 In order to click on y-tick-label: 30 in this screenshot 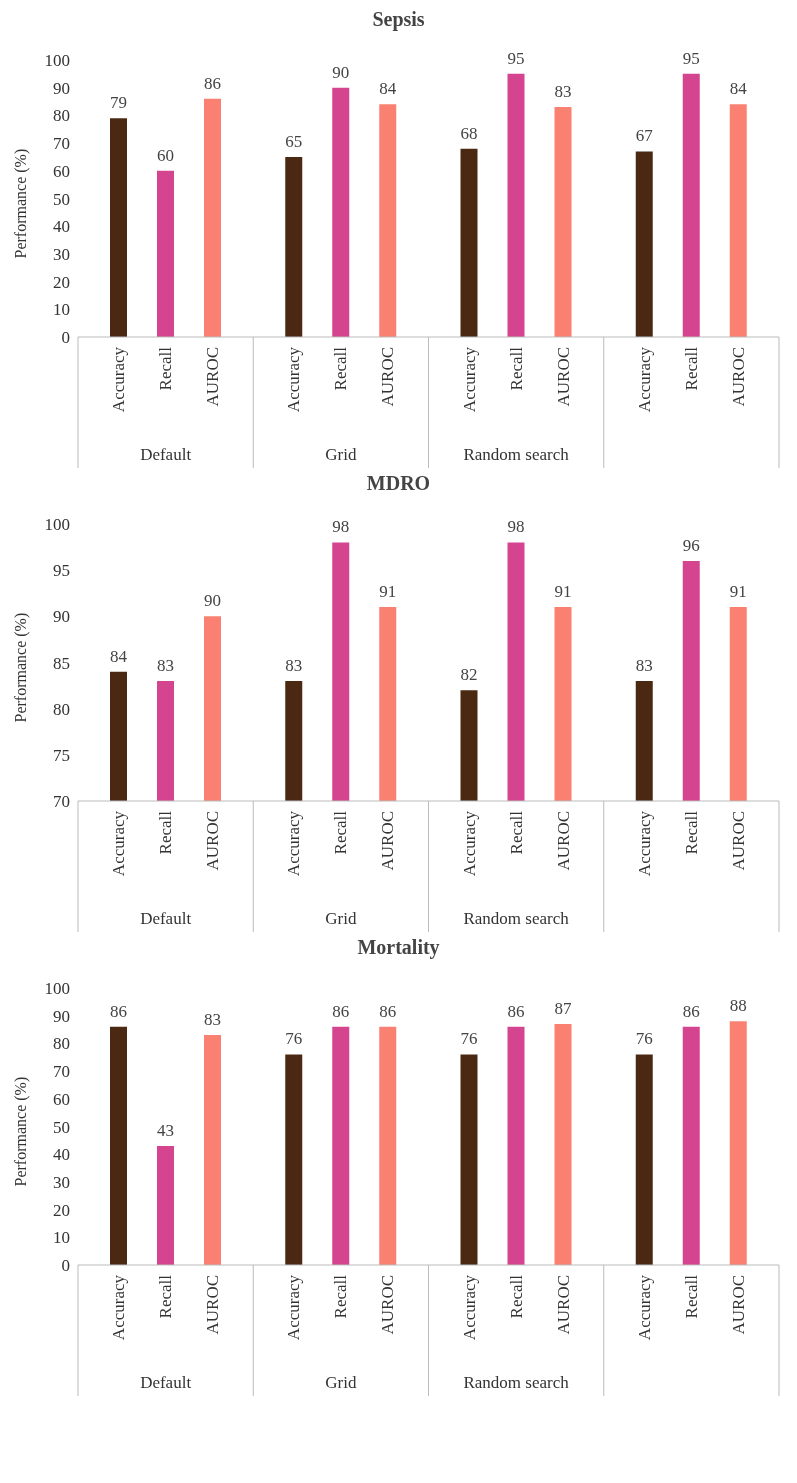, I will do `click(61, 1182)`.